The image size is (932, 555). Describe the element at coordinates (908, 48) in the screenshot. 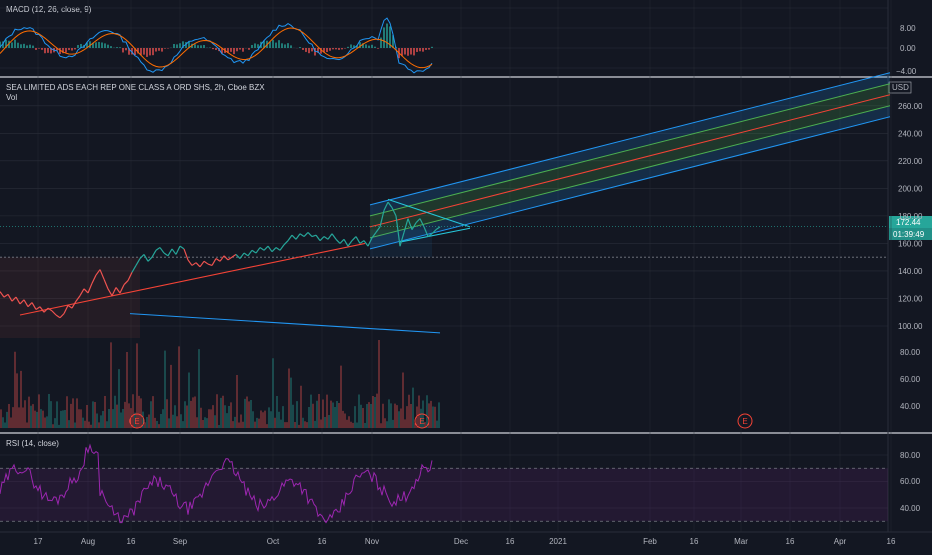

I see `macd-tick-label: 0.00` at that location.